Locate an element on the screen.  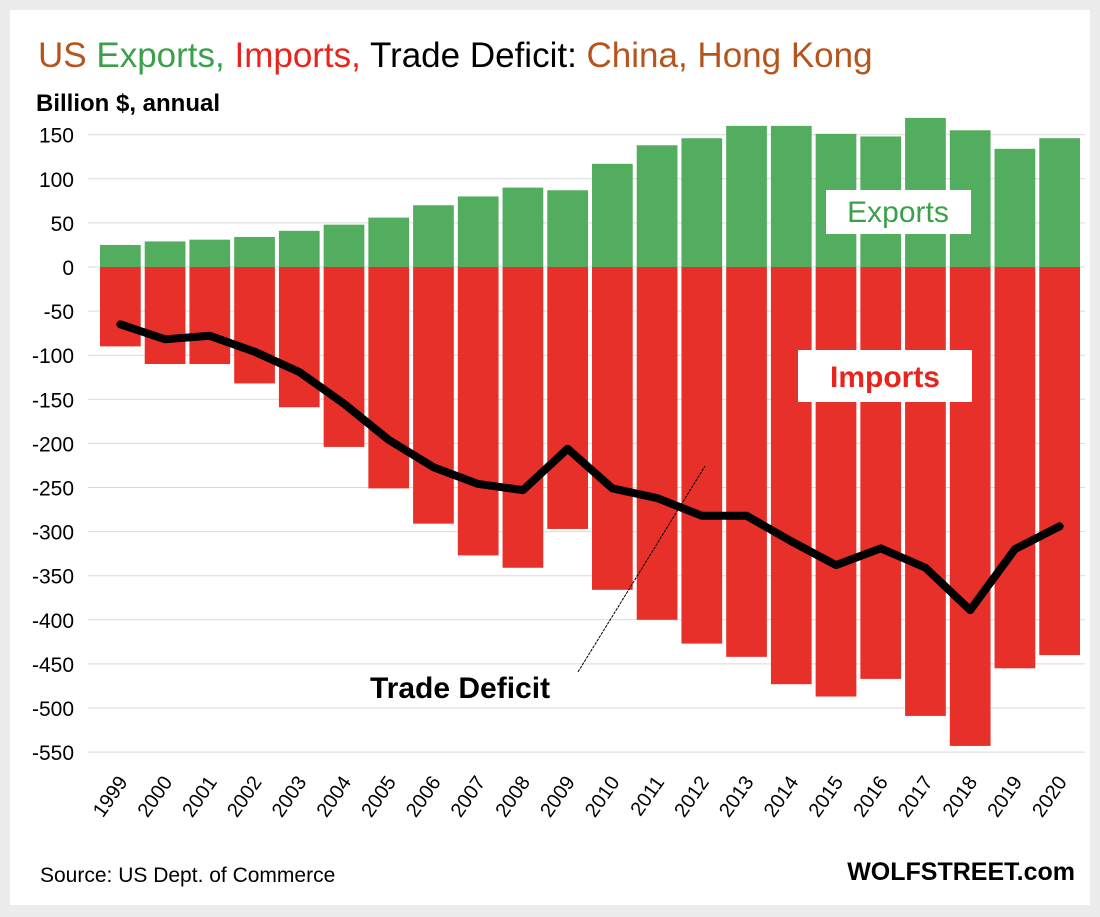
y-tick-label: -50 is located at coordinates (59, 312).